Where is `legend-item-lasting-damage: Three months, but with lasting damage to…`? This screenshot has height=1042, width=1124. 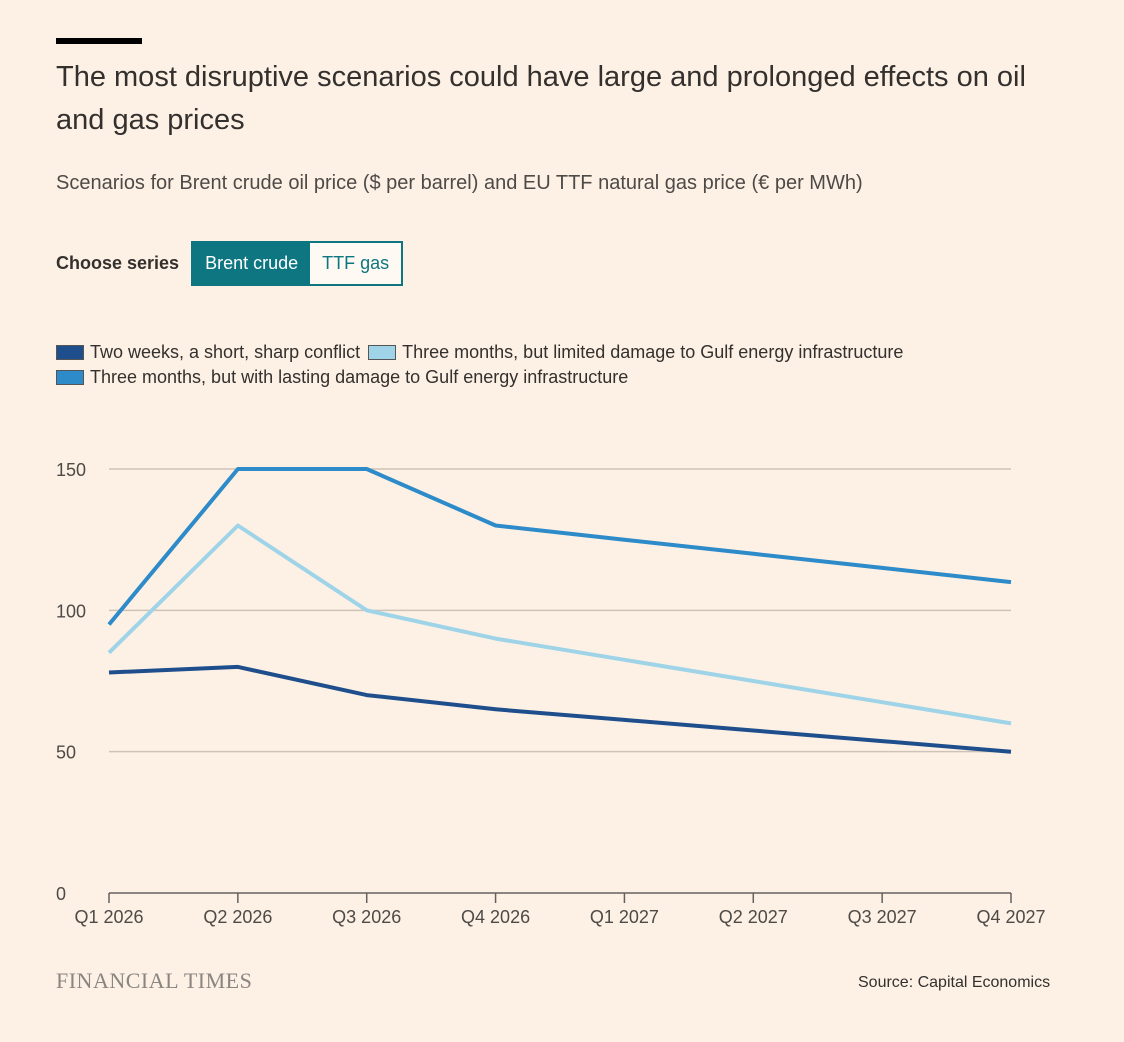
legend-item-lasting-damage: Three months, but with lasting damage to… is located at coordinates (342, 377).